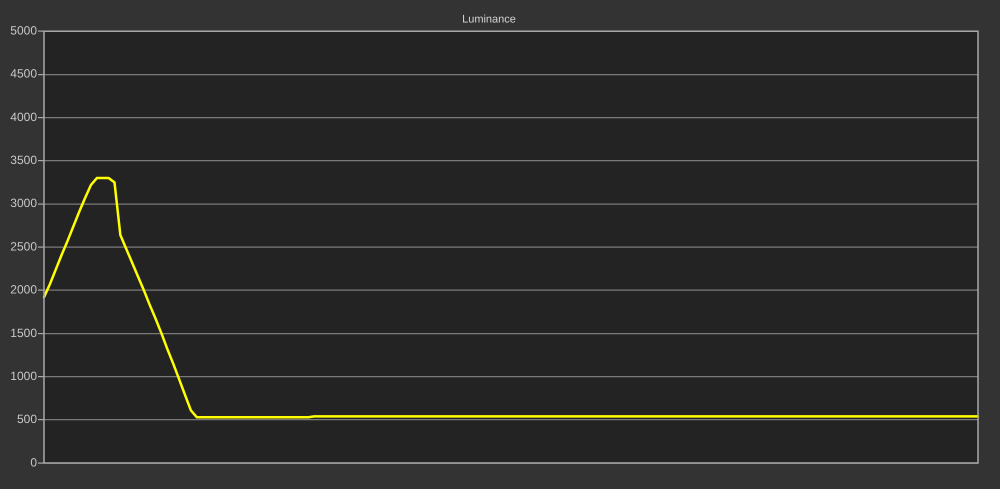  What do you see at coordinates (34, 462) in the screenshot?
I see `y-tick-label: 0` at bounding box center [34, 462].